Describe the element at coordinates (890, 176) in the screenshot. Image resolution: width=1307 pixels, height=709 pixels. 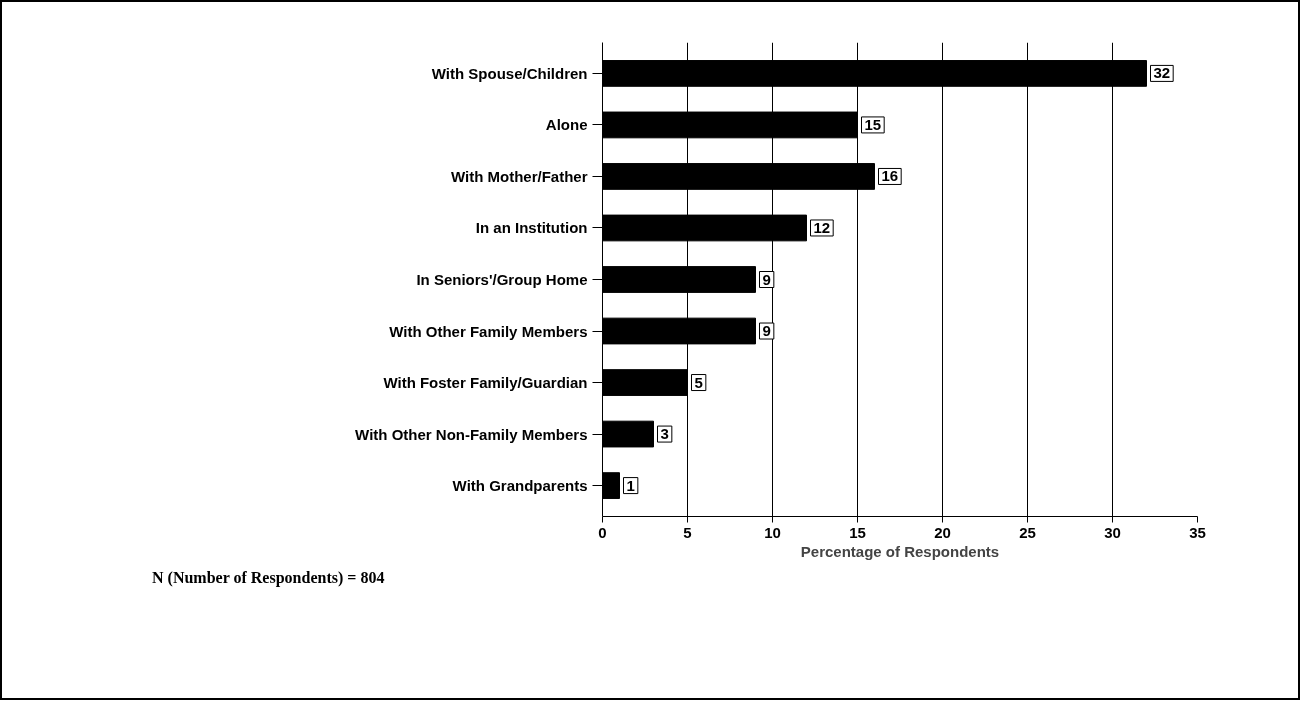
I see `data-label: 16` at that location.